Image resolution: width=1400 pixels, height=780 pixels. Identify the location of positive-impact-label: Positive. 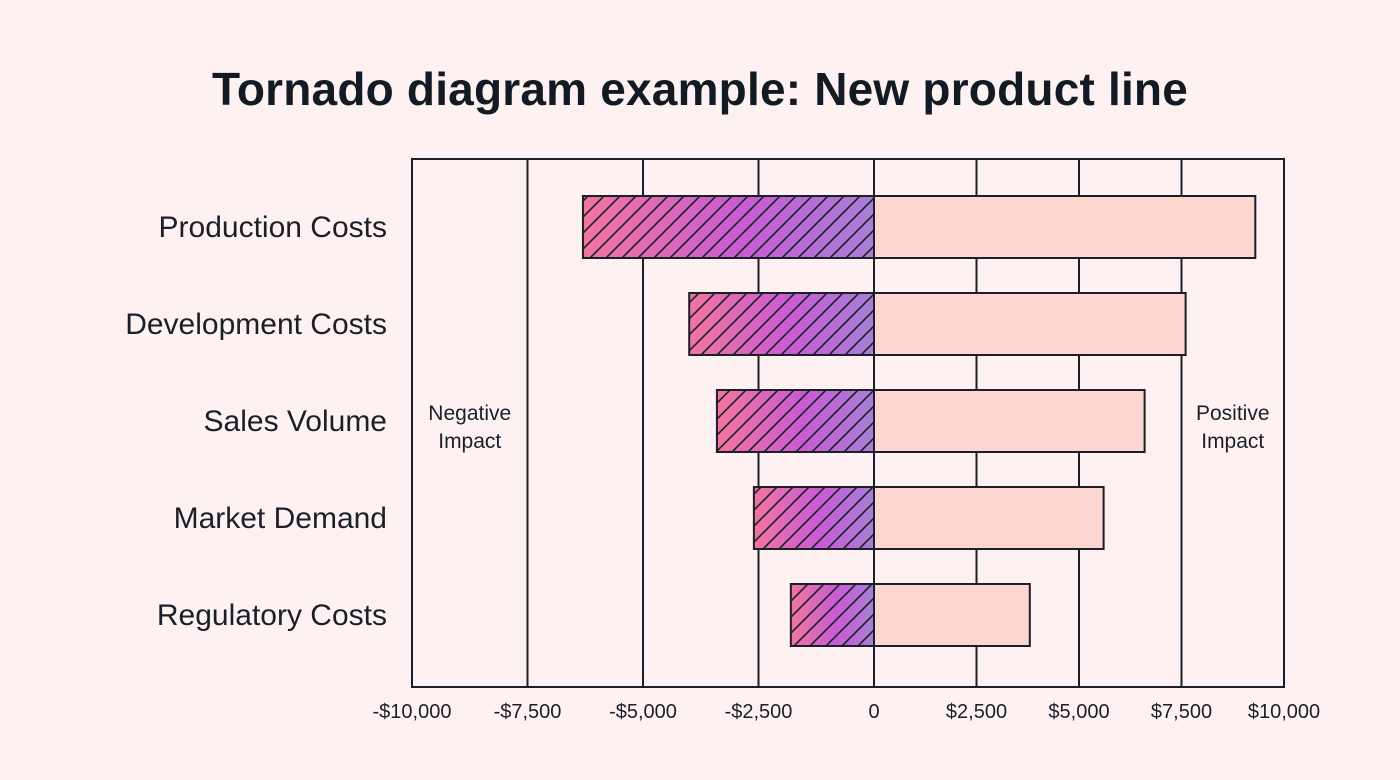
(1233, 413).